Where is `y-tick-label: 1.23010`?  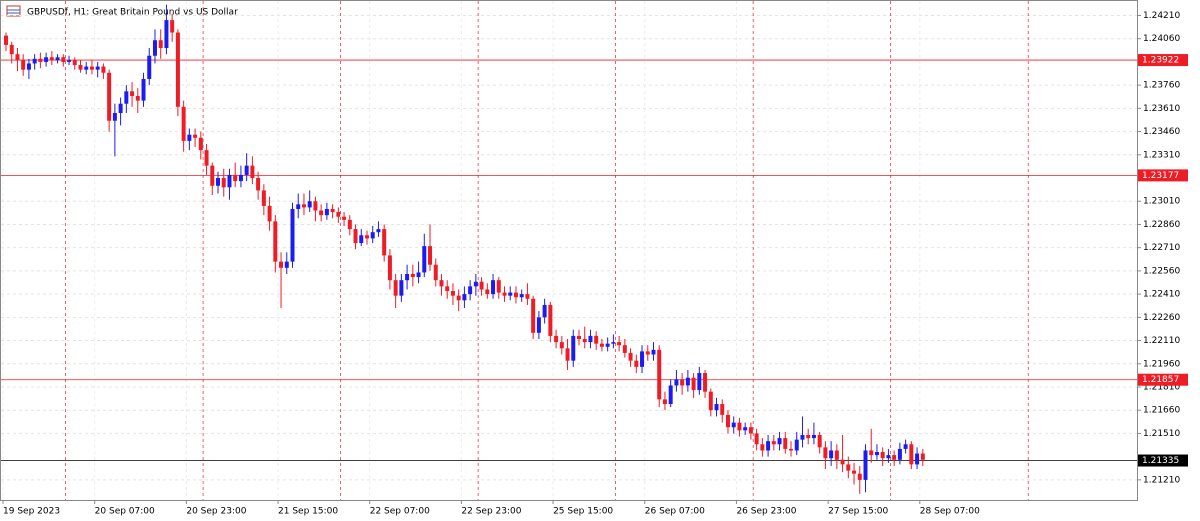 y-tick-label: 1.23010 is located at coordinates (1161, 202).